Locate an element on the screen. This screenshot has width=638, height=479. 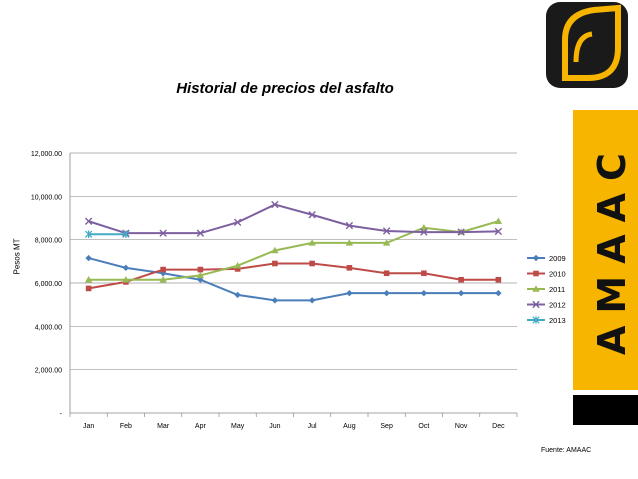
series-line-2012 is located at coordinates (293, 219).